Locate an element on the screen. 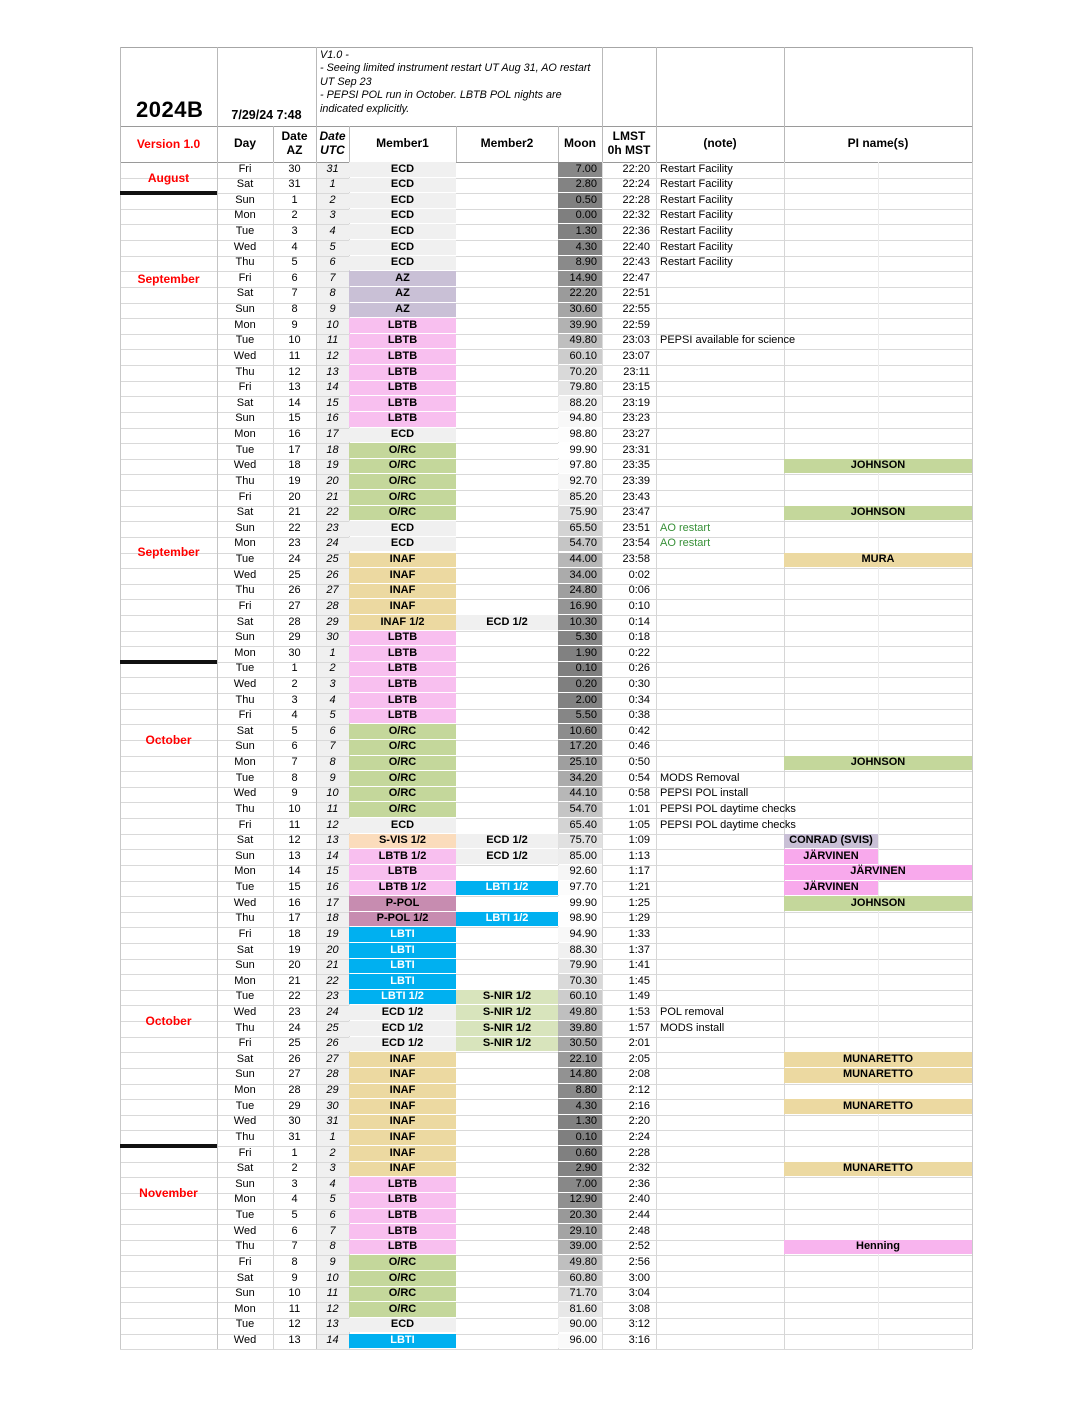 The width and height of the screenshot is (1088, 1408). date-az-cell: 18 is located at coordinates (294, 933).